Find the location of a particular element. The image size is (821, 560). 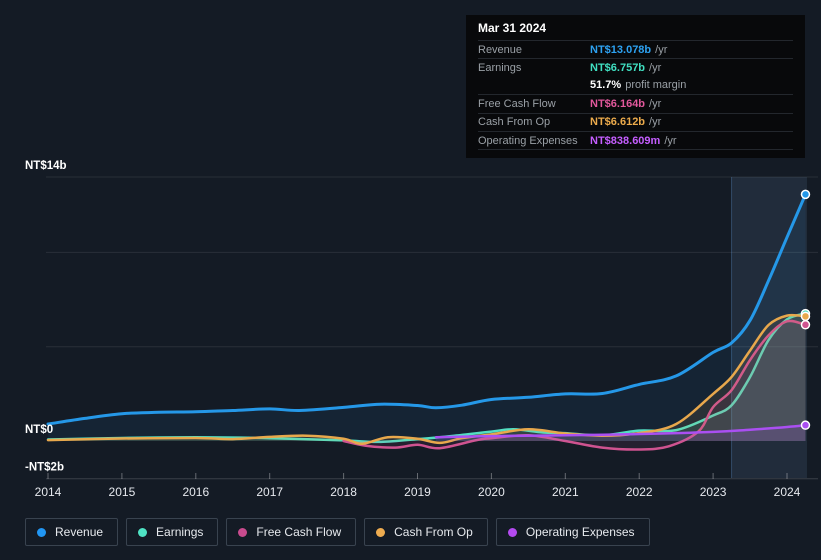

series-area-free-cash-flow is located at coordinates (574, 385).